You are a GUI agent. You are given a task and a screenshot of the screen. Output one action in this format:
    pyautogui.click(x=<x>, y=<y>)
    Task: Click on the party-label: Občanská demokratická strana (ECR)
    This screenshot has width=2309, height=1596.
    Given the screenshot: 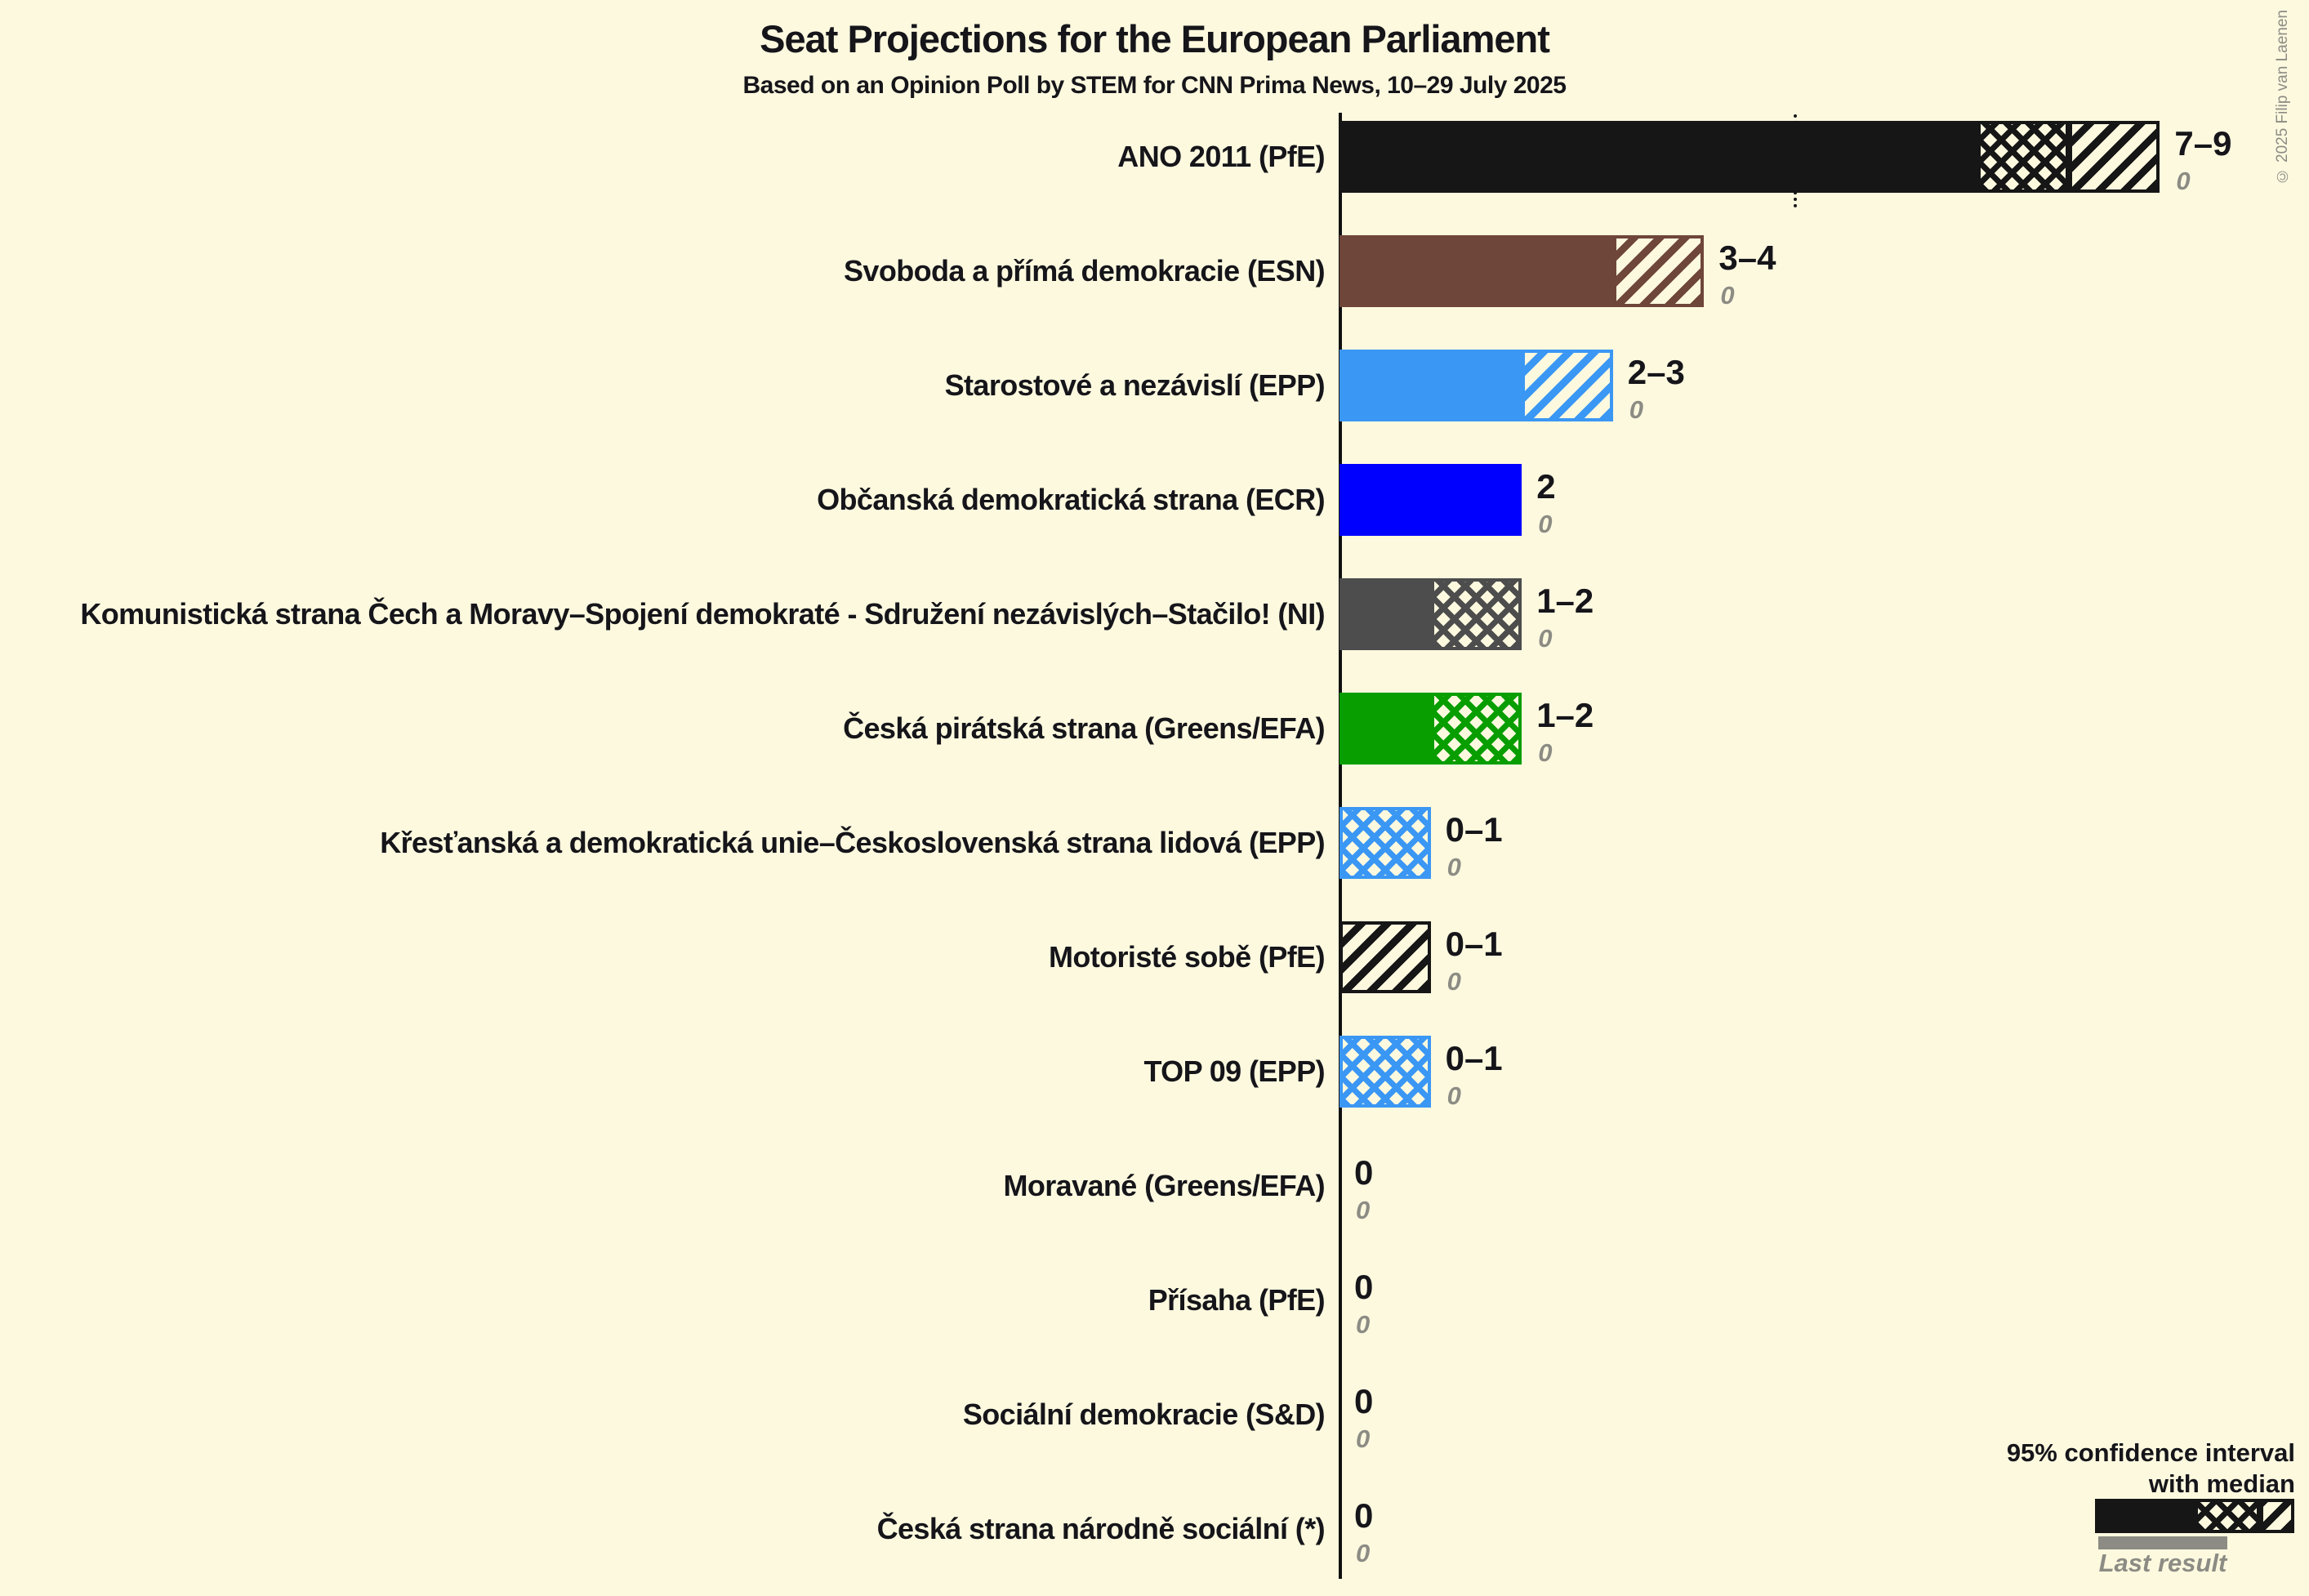 What is the action you would take?
    pyautogui.click(x=1071, y=499)
    